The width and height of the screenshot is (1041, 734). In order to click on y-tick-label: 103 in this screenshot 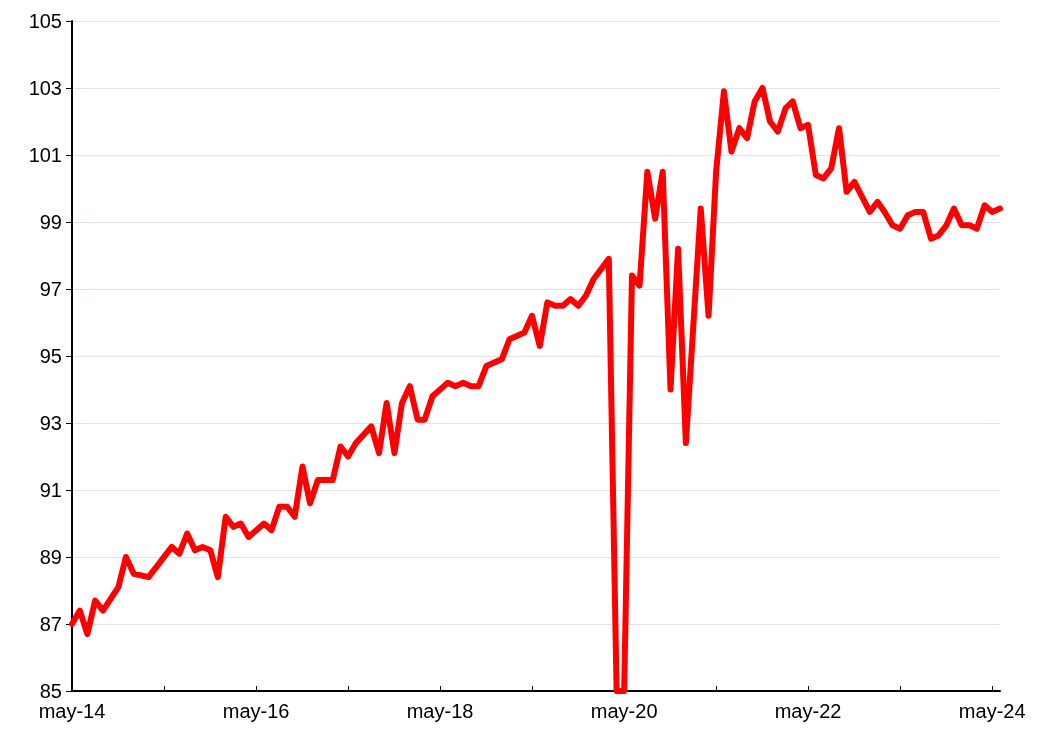, I will do `click(45, 88)`.